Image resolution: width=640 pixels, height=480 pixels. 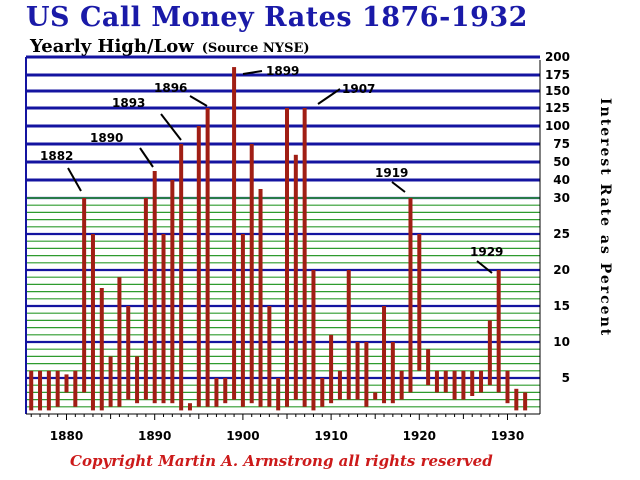 What do you see at coordinates (287, 257) in the screenshot?
I see `bar-1905` at bounding box center [287, 257].